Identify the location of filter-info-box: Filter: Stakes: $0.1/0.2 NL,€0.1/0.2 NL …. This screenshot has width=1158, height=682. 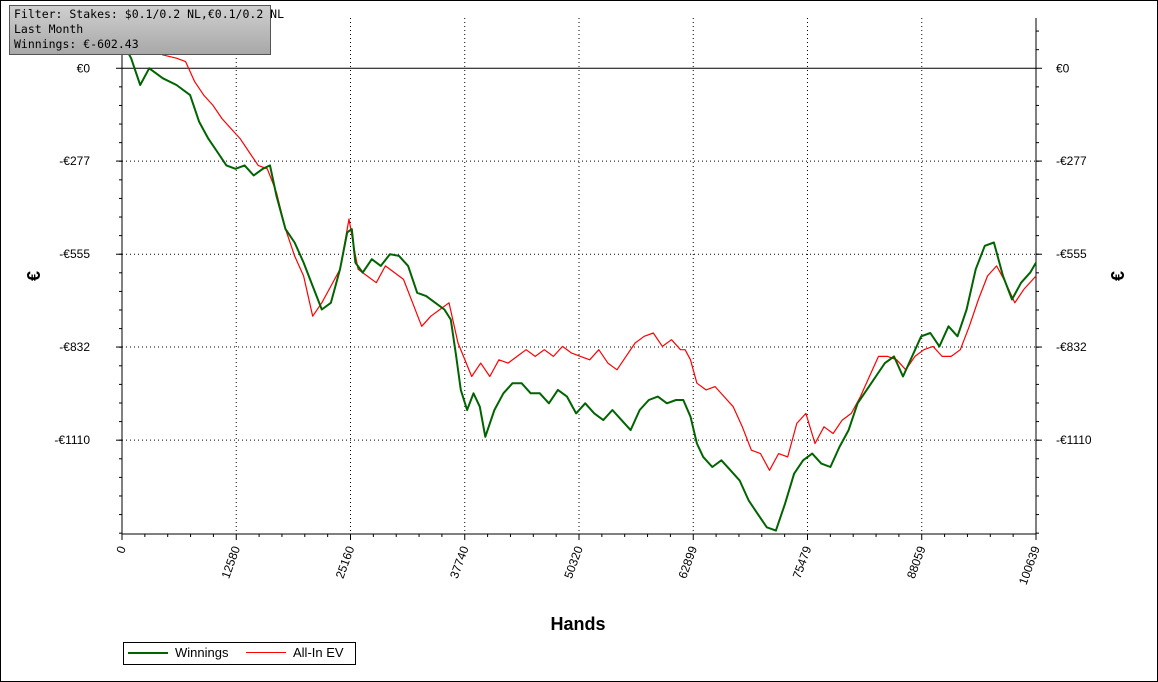
(147, 30).